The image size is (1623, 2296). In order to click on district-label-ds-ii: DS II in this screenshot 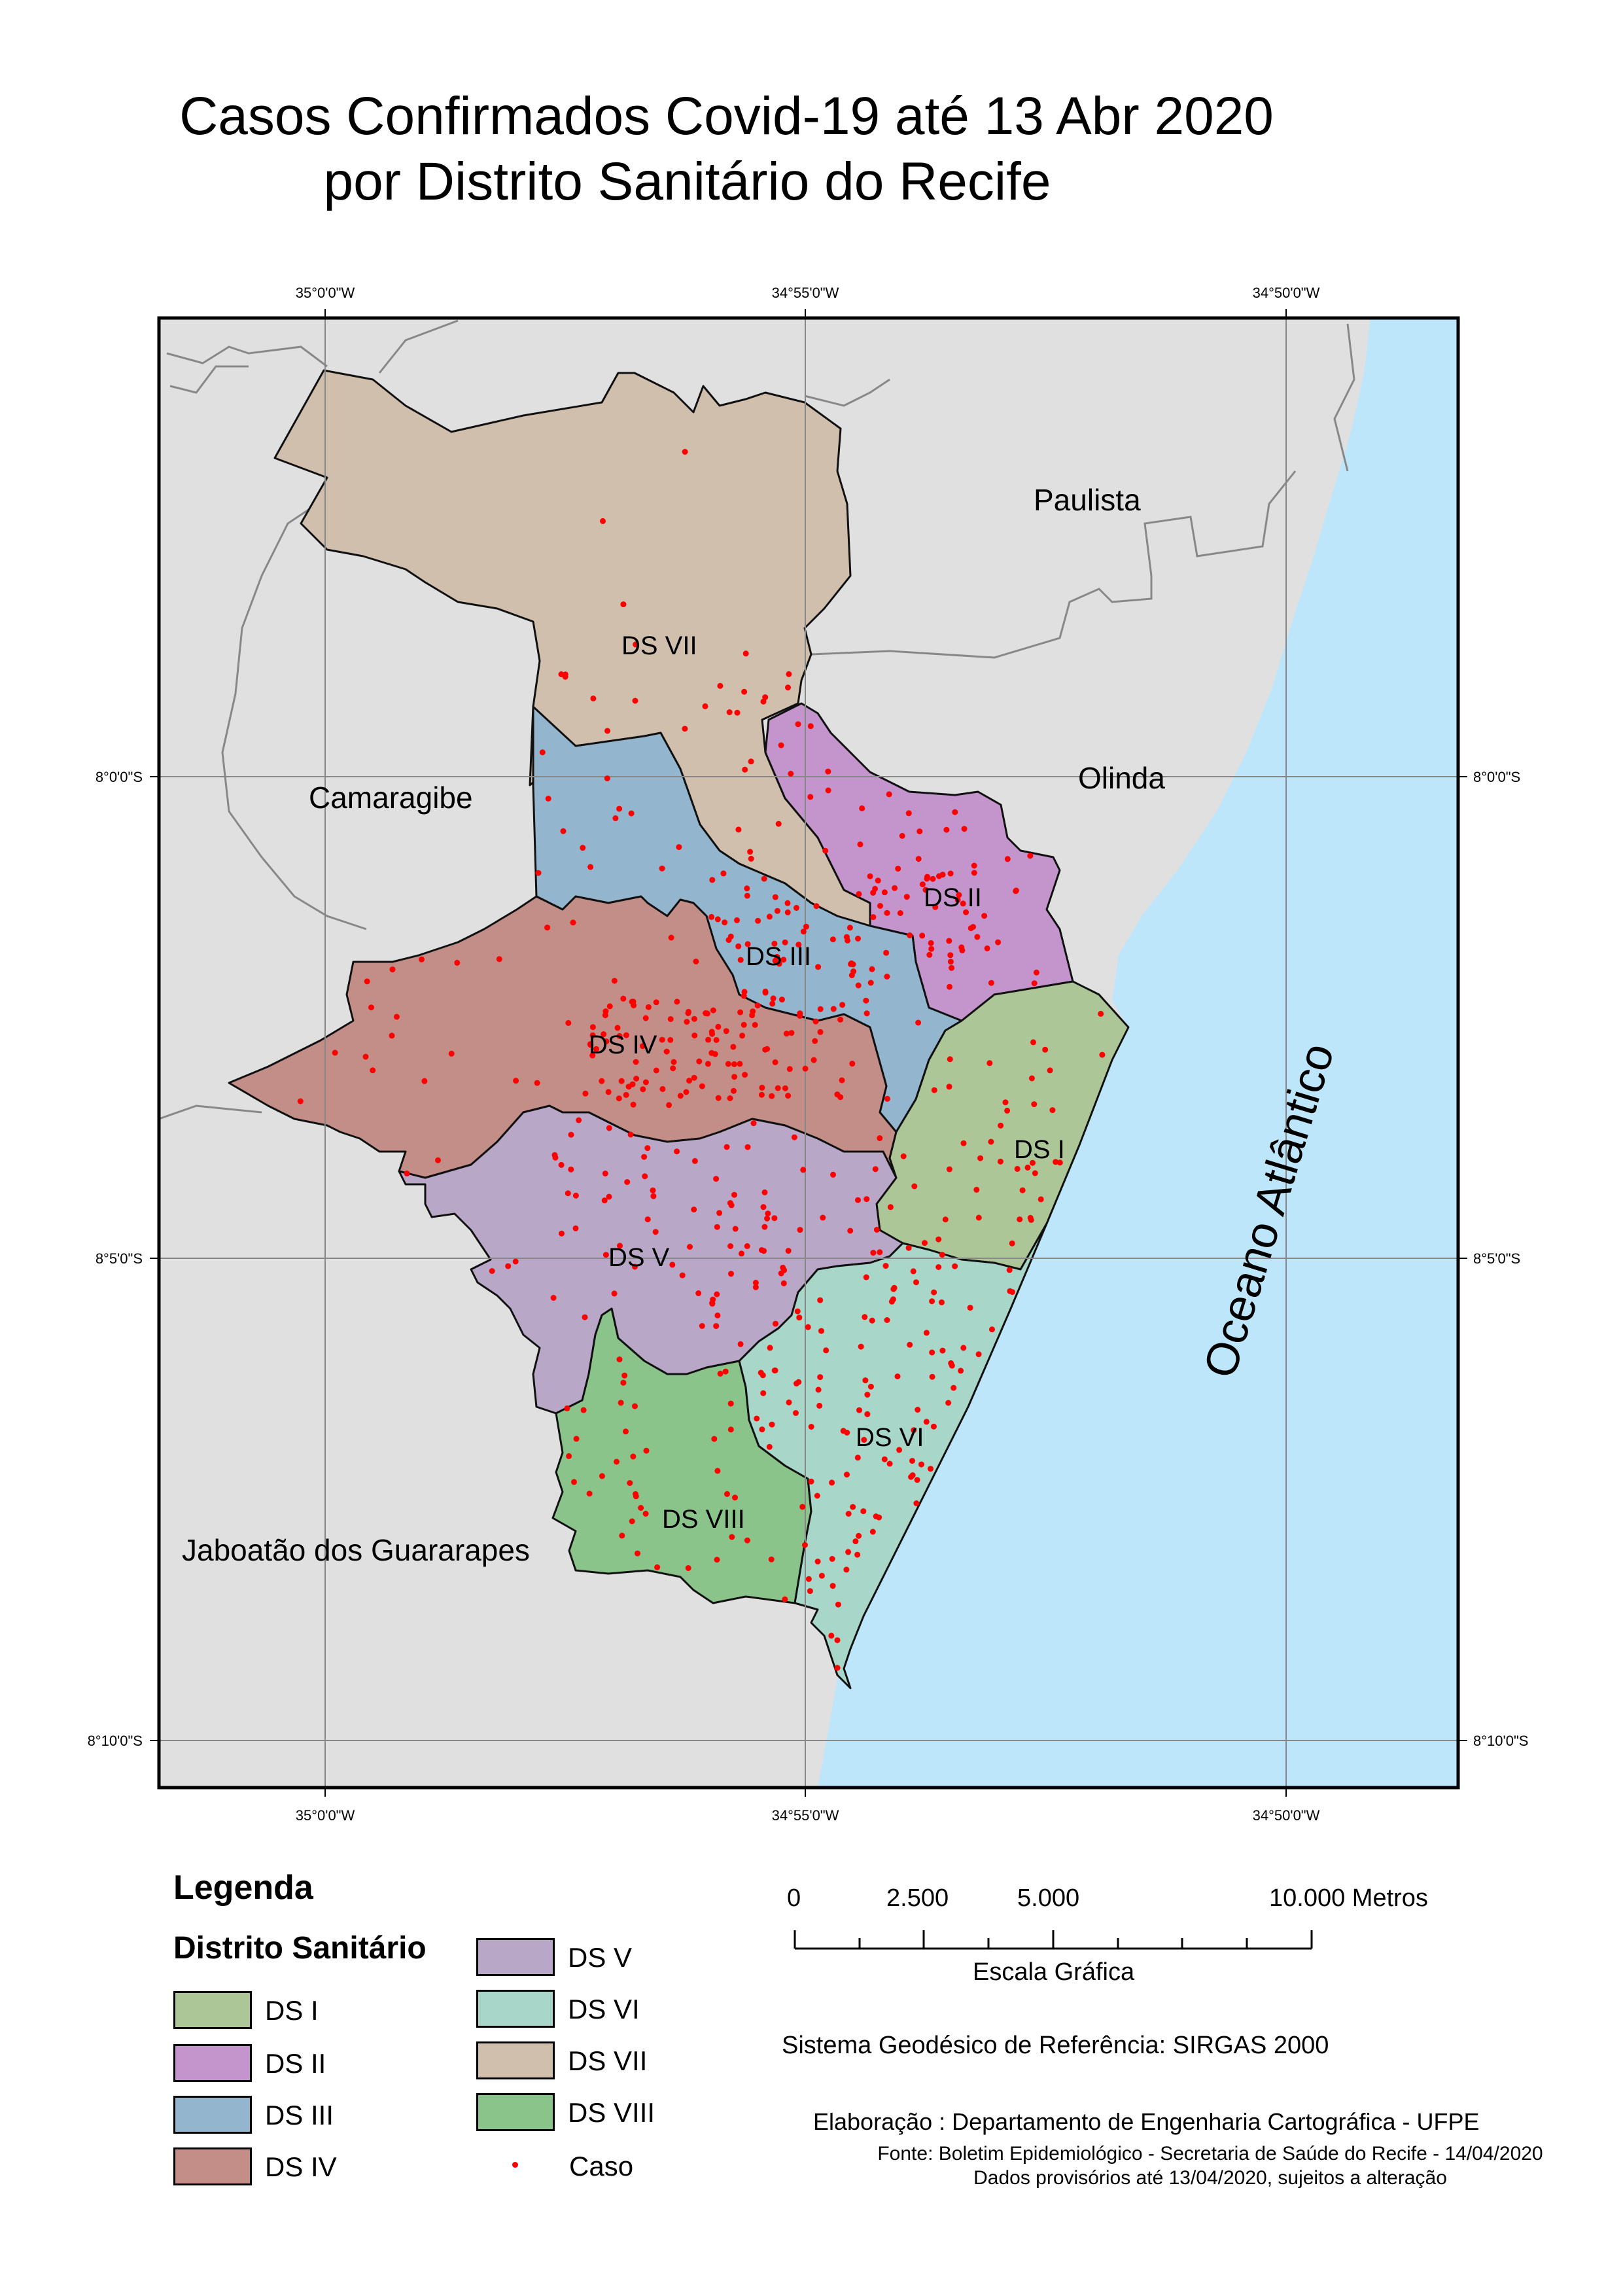, I will do `click(953, 897)`.